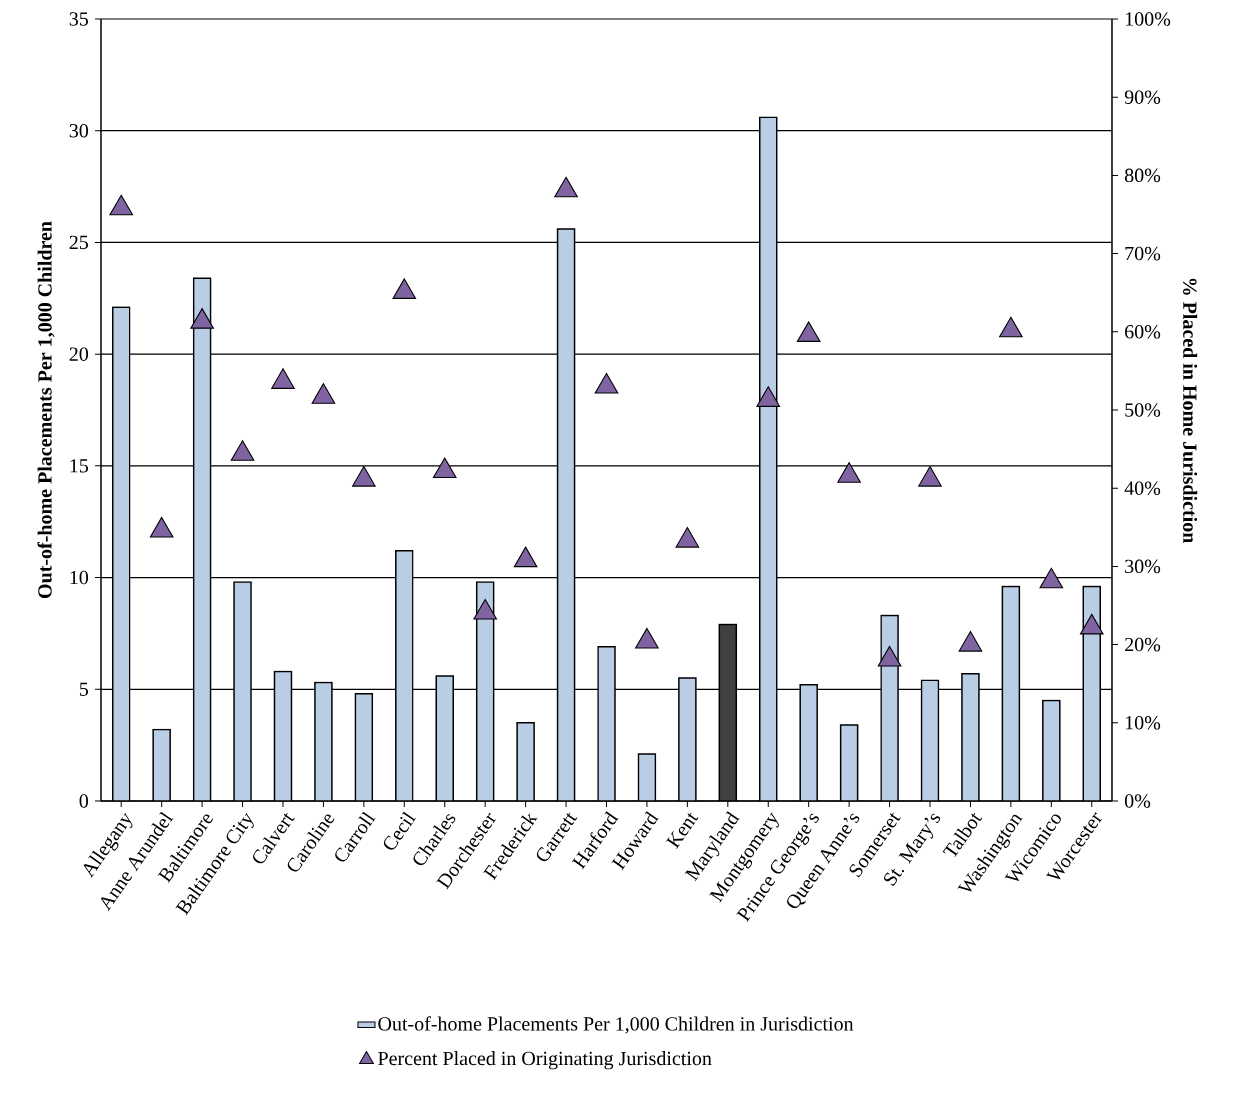 The image size is (1252, 1106). What do you see at coordinates (1142, 175) in the screenshot?
I see `y2-tick-label: 80%` at bounding box center [1142, 175].